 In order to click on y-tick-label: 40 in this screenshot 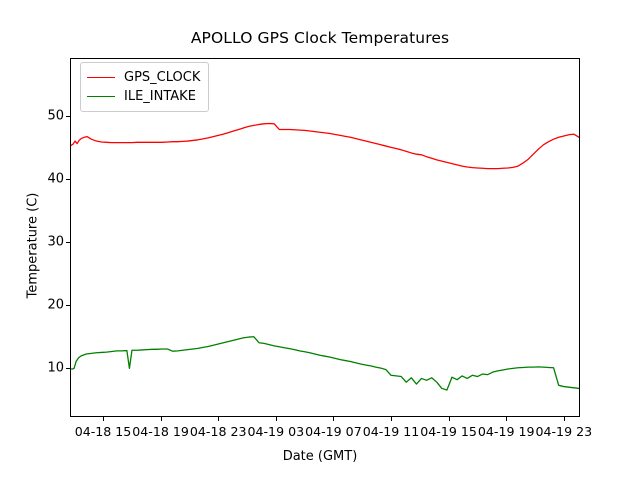, I will do `click(55, 179)`.